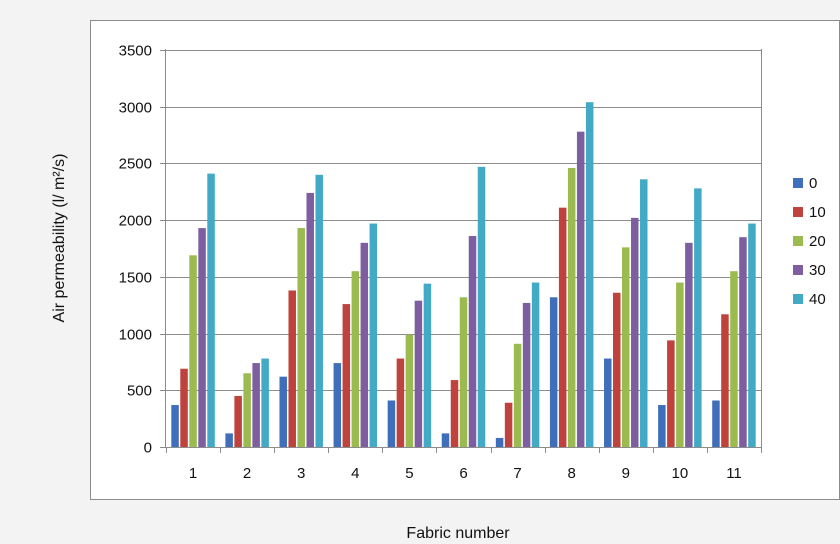 The image size is (840, 544). I want to click on y-tick-label: 1500, so click(135, 278).